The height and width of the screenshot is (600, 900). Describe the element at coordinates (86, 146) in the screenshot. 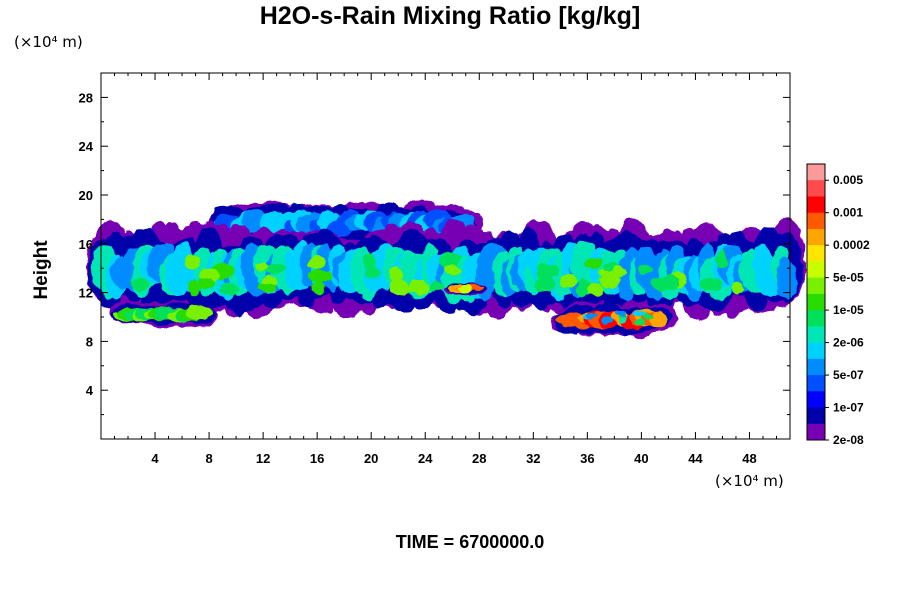

I see `y-tick-label: 24` at that location.